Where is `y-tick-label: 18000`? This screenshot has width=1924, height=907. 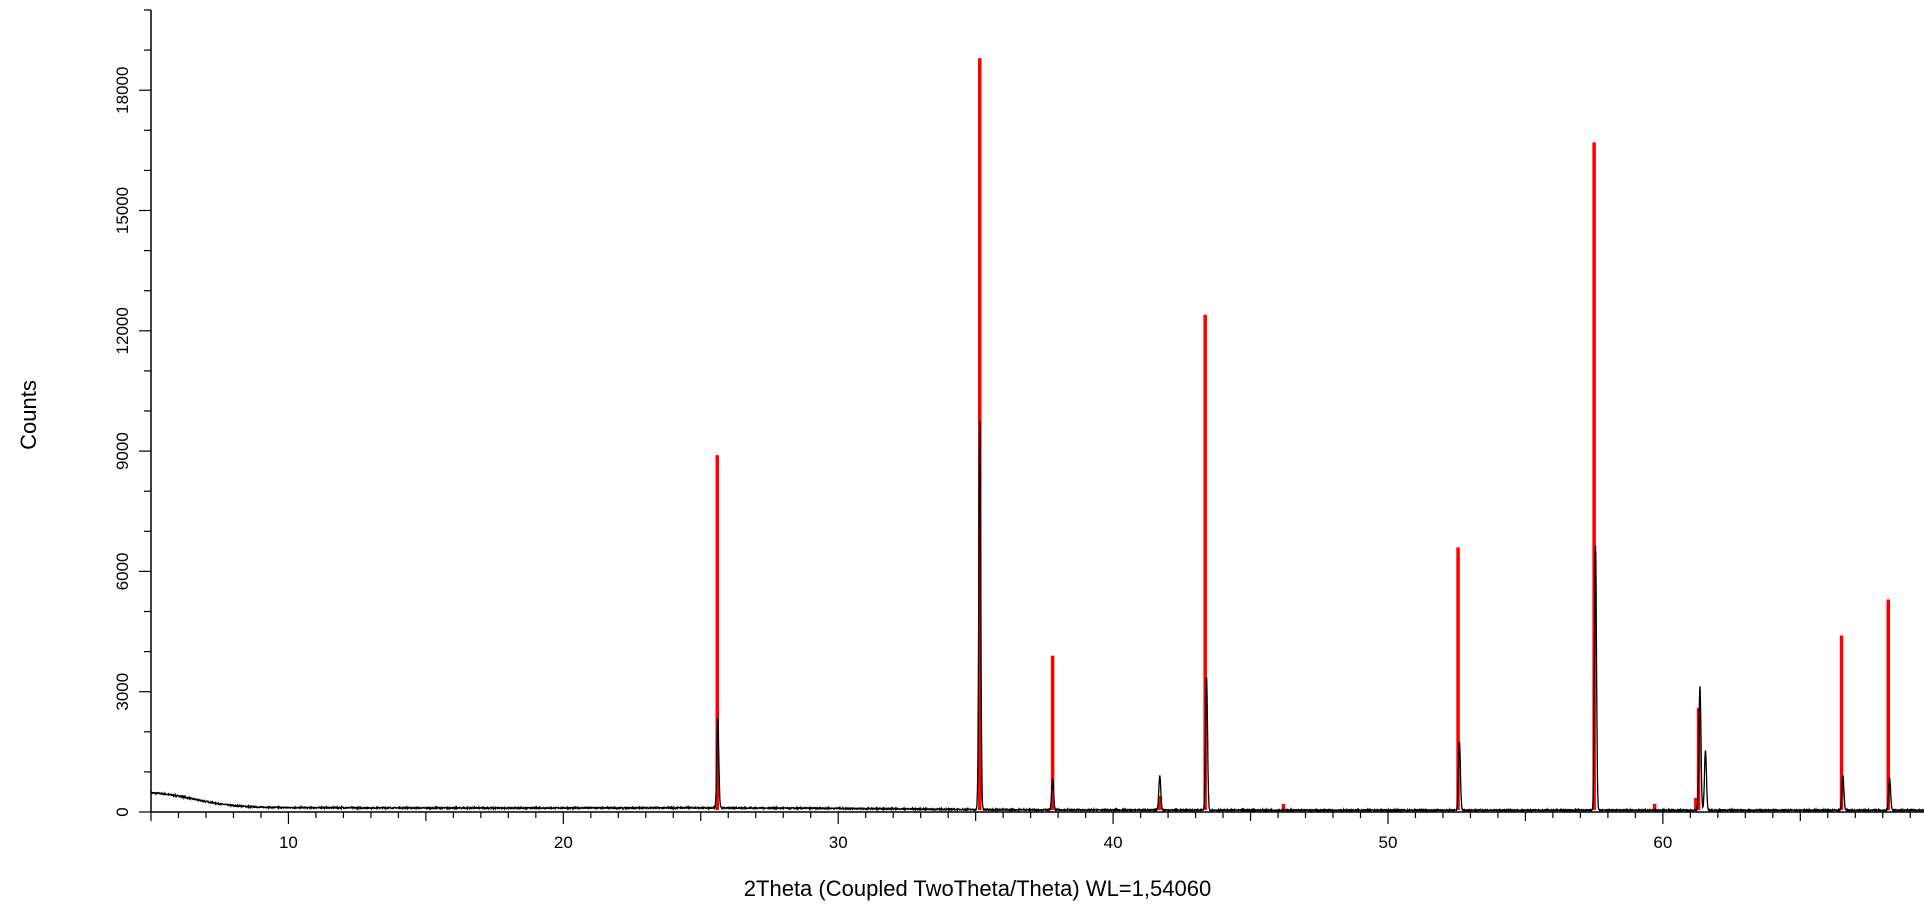
y-tick-label: 18000 is located at coordinates (122, 90).